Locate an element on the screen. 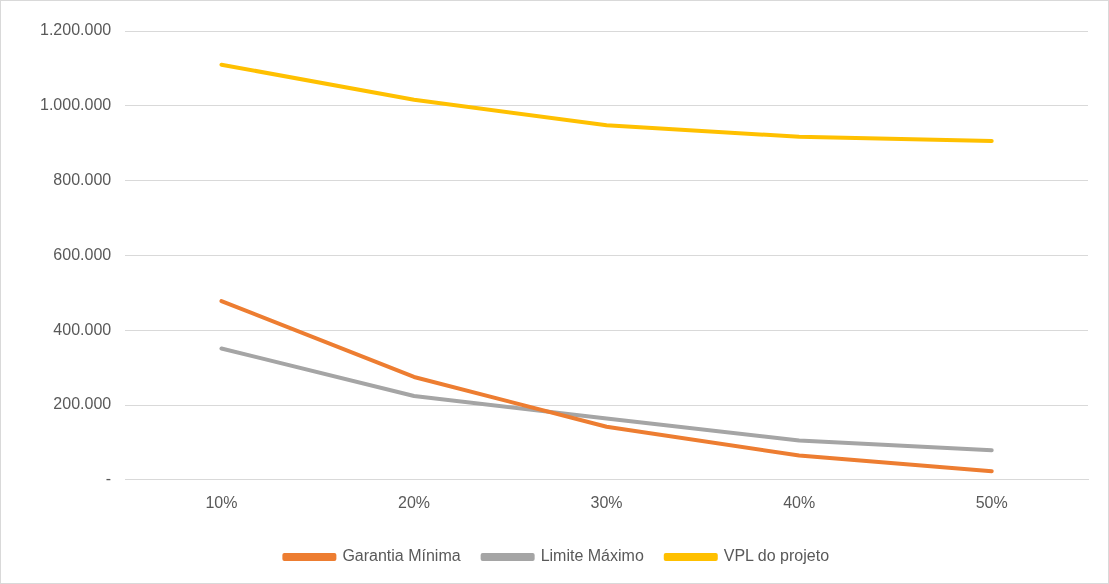  legend-label: Limite Máximo is located at coordinates (592, 556).